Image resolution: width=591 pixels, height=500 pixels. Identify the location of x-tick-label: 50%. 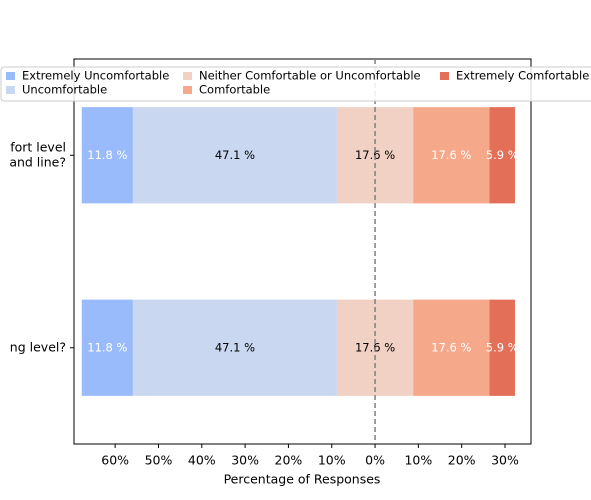
(159, 460).